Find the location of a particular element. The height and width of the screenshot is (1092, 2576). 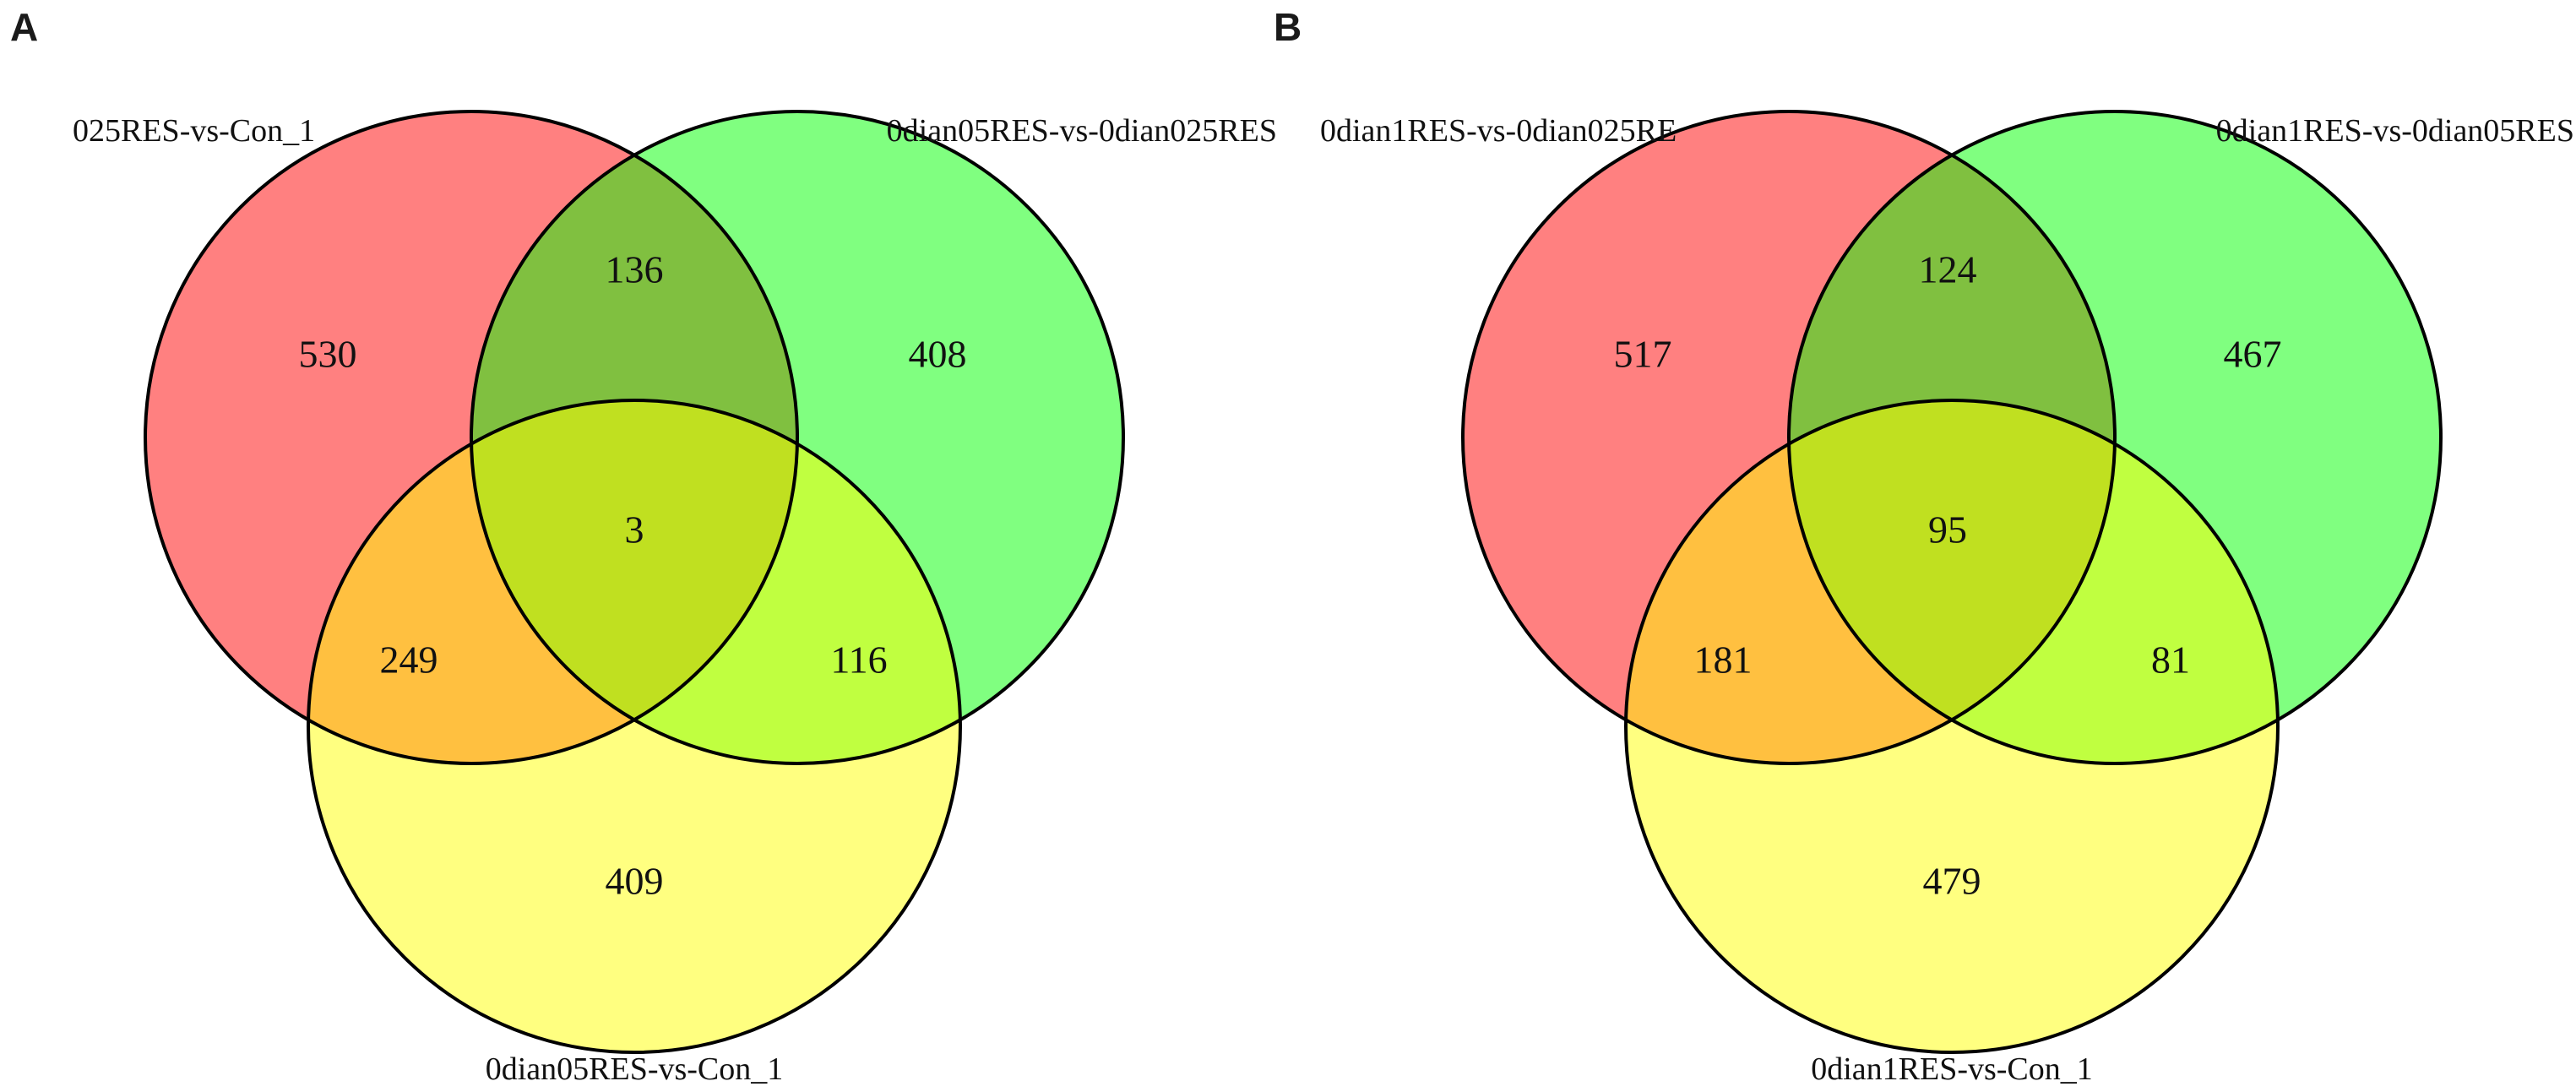

count-red-only: 530 is located at coordinates (328, 354).